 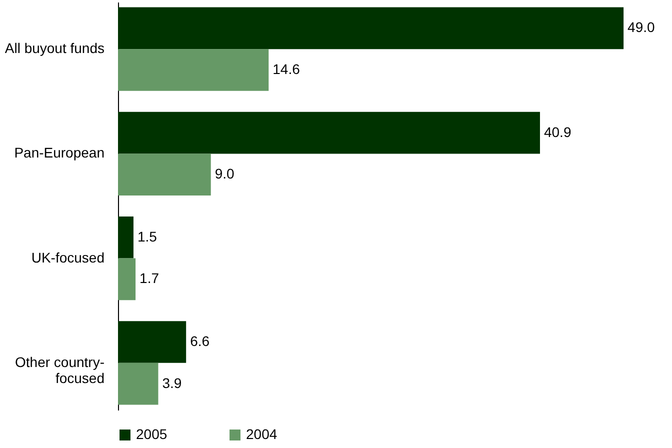 What do you see at coordinates (262, 434) in the screenshot?
I see `legend-label: 2004` at bounding box center [262, 434].